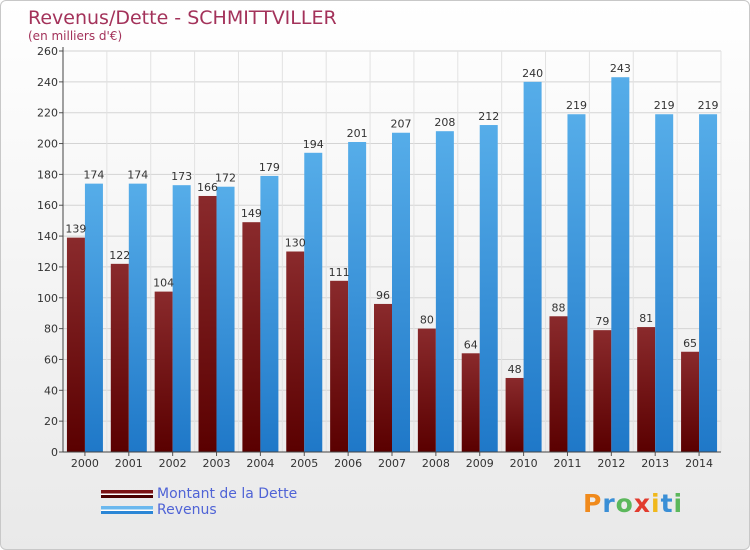 Image resolution: width=750 pixels, height=550 pixels. I want to click on logo-letter: o, so click(624, 503).